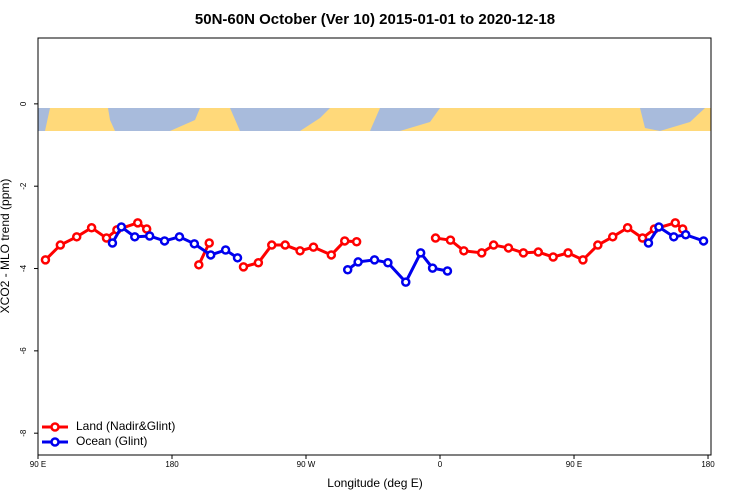  I want to click on x-tick-label: 90 W, so click(306, 464).